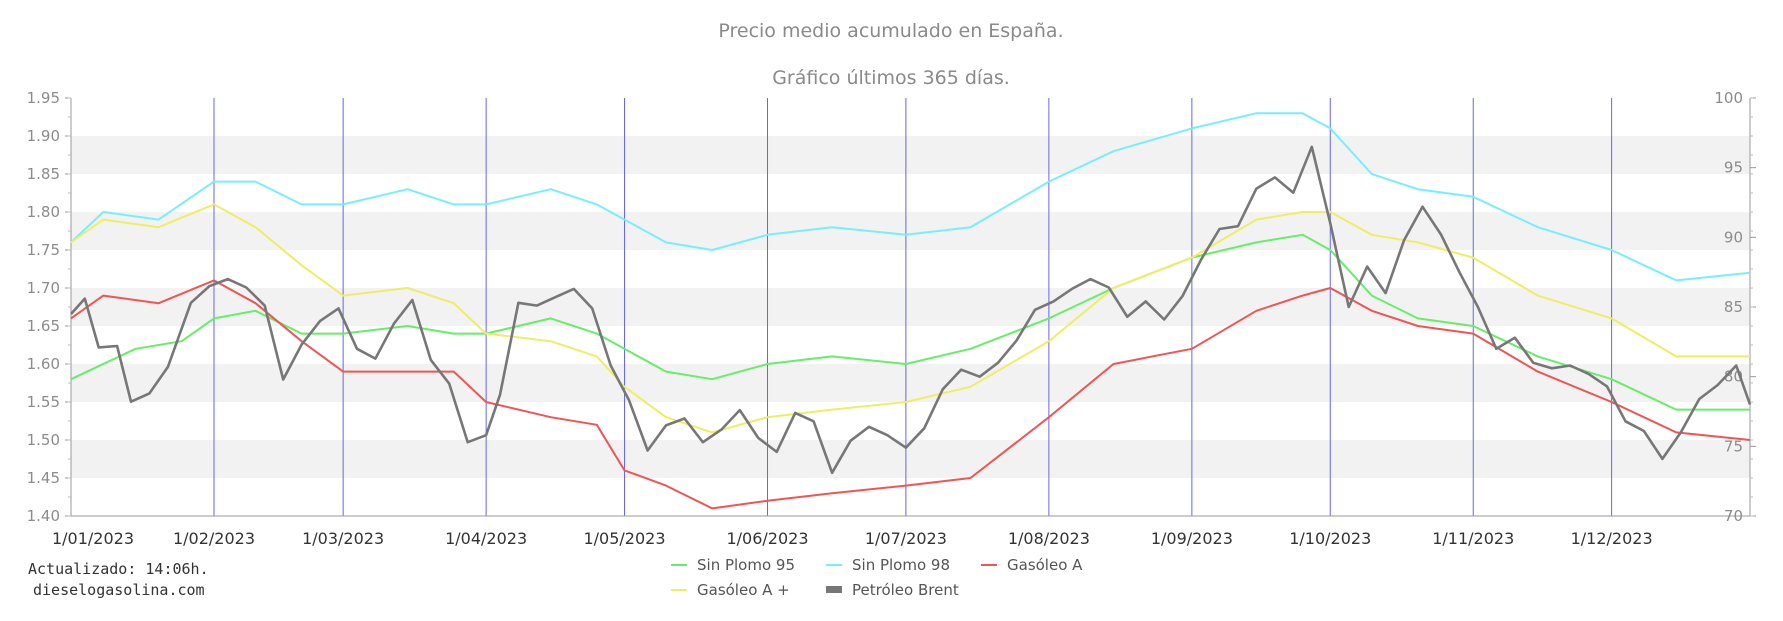  Describe the element at coordinates (624, 538) in the screenshot. I see `x-tick-label: 1/05/2023` at that location.